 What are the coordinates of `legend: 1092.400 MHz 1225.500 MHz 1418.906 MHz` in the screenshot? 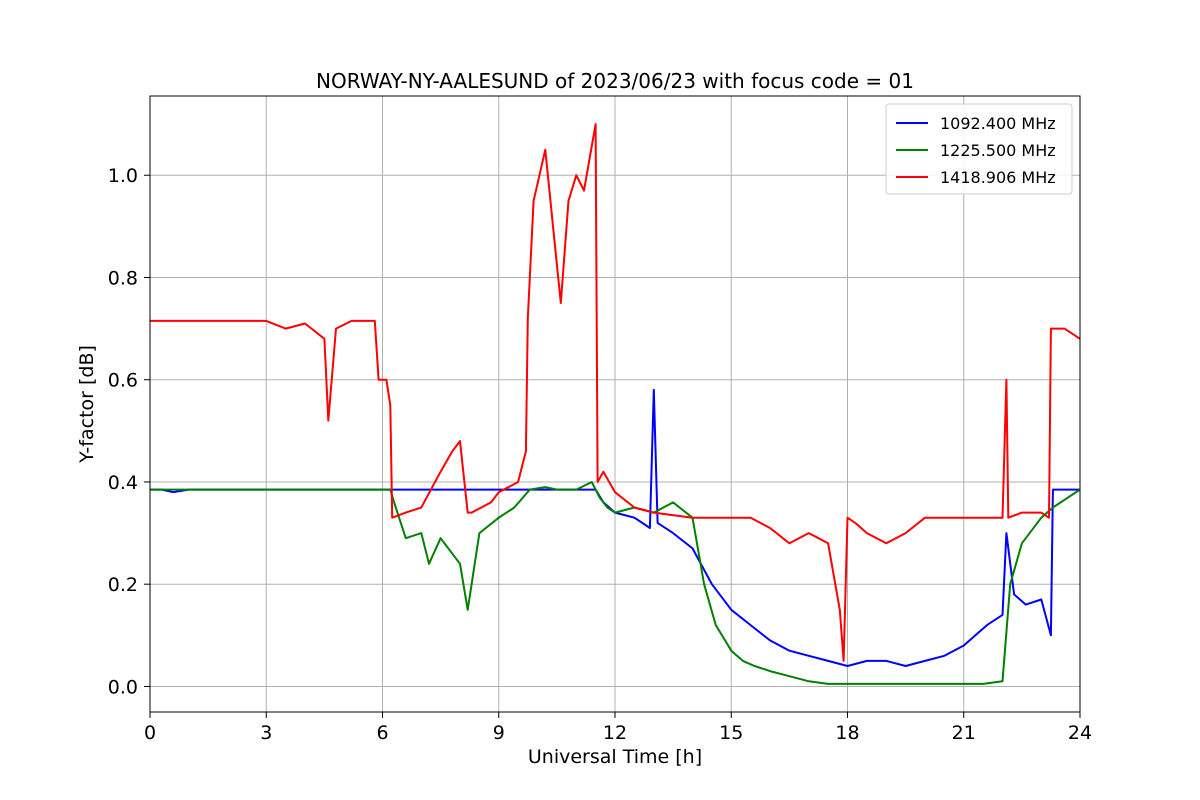 It's located at (979, 149).